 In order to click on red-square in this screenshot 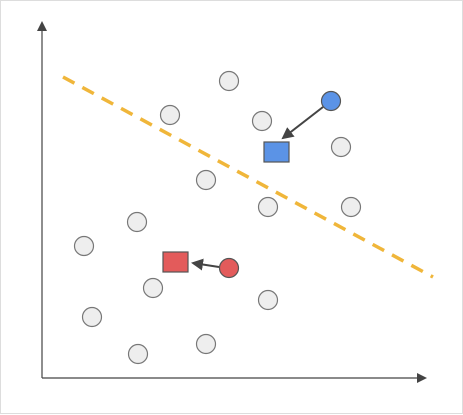, I will do `click(175, 262)`.